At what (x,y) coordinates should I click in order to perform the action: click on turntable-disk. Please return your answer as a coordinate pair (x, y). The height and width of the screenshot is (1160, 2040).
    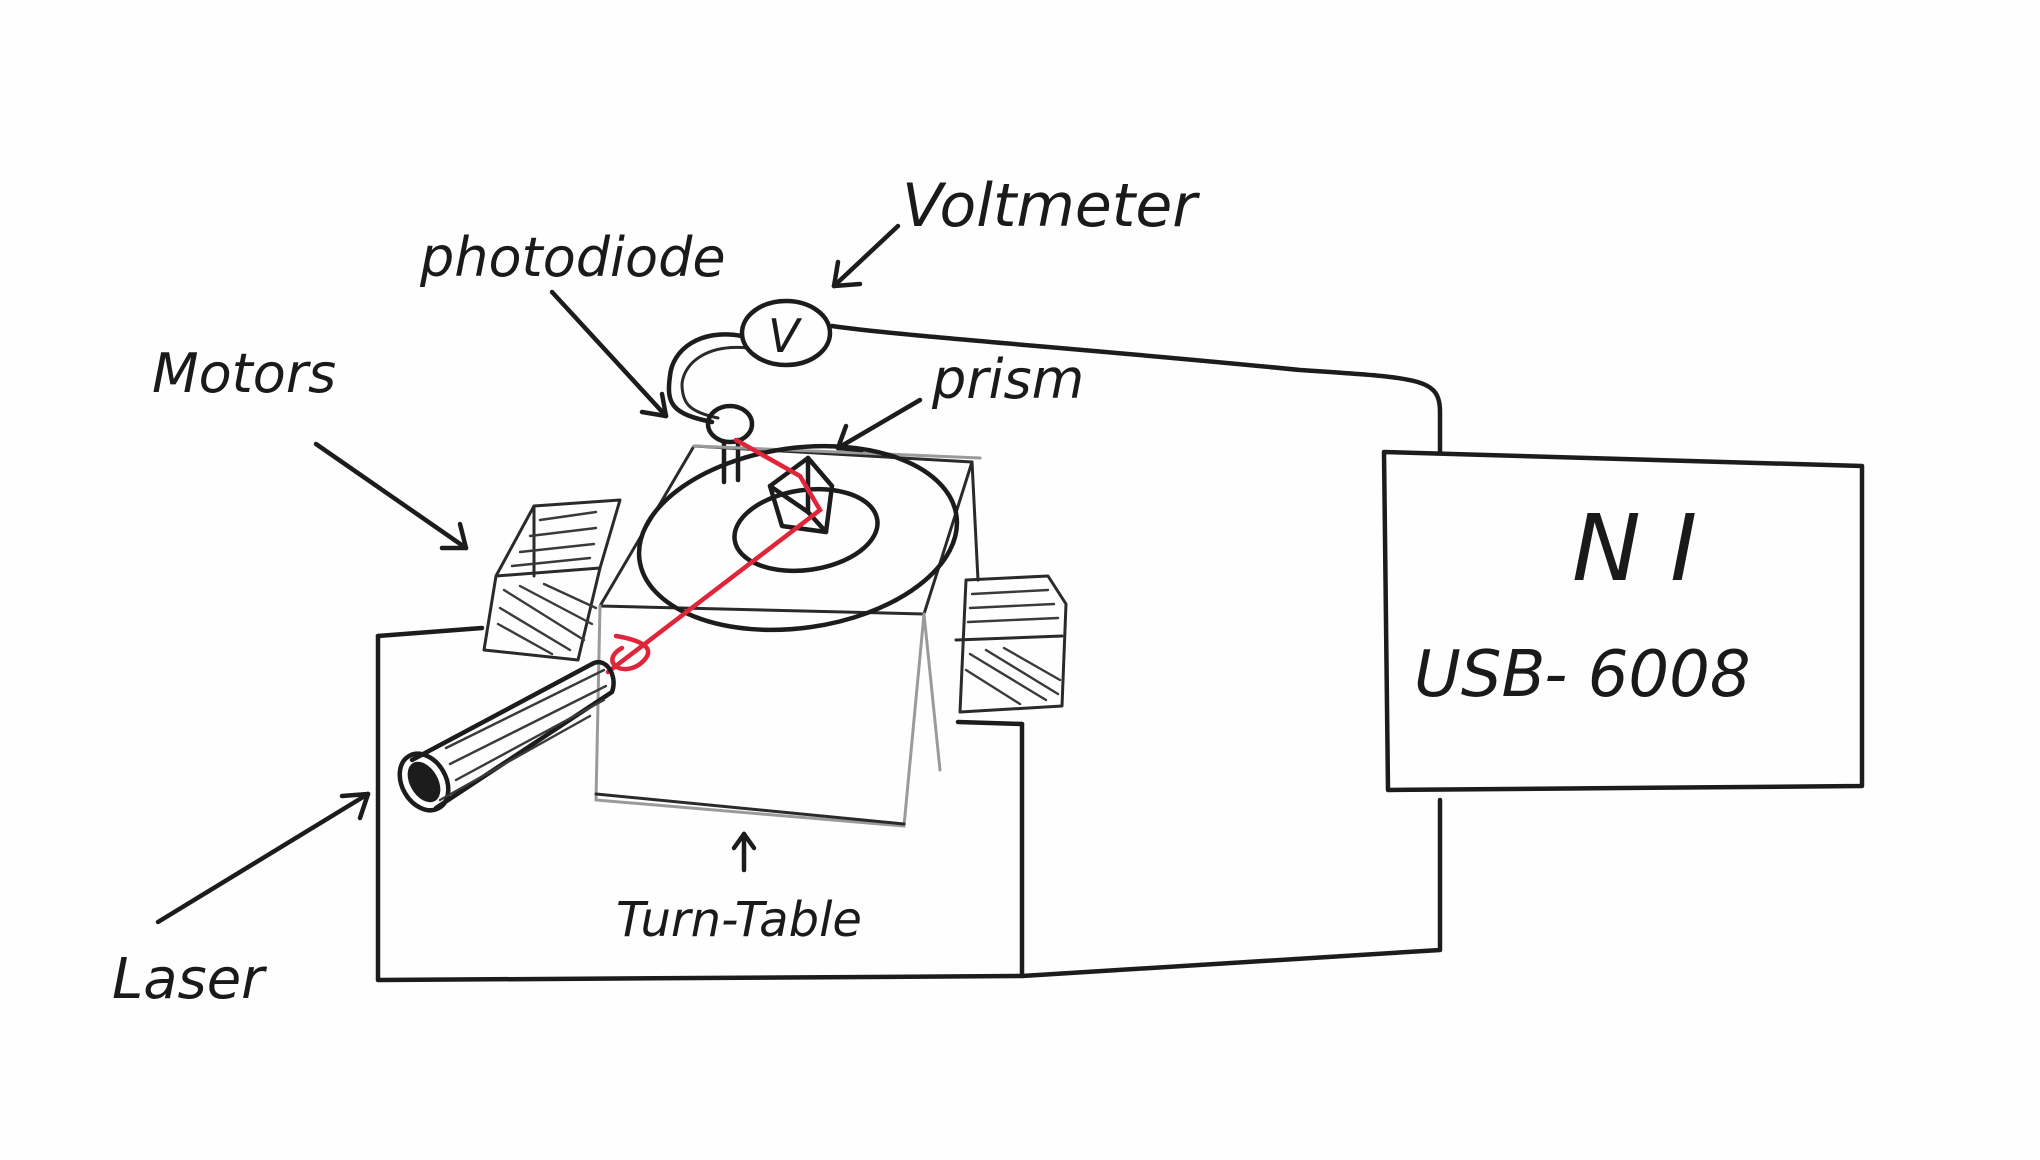
    Looking at the image, I should click on (798, 538).